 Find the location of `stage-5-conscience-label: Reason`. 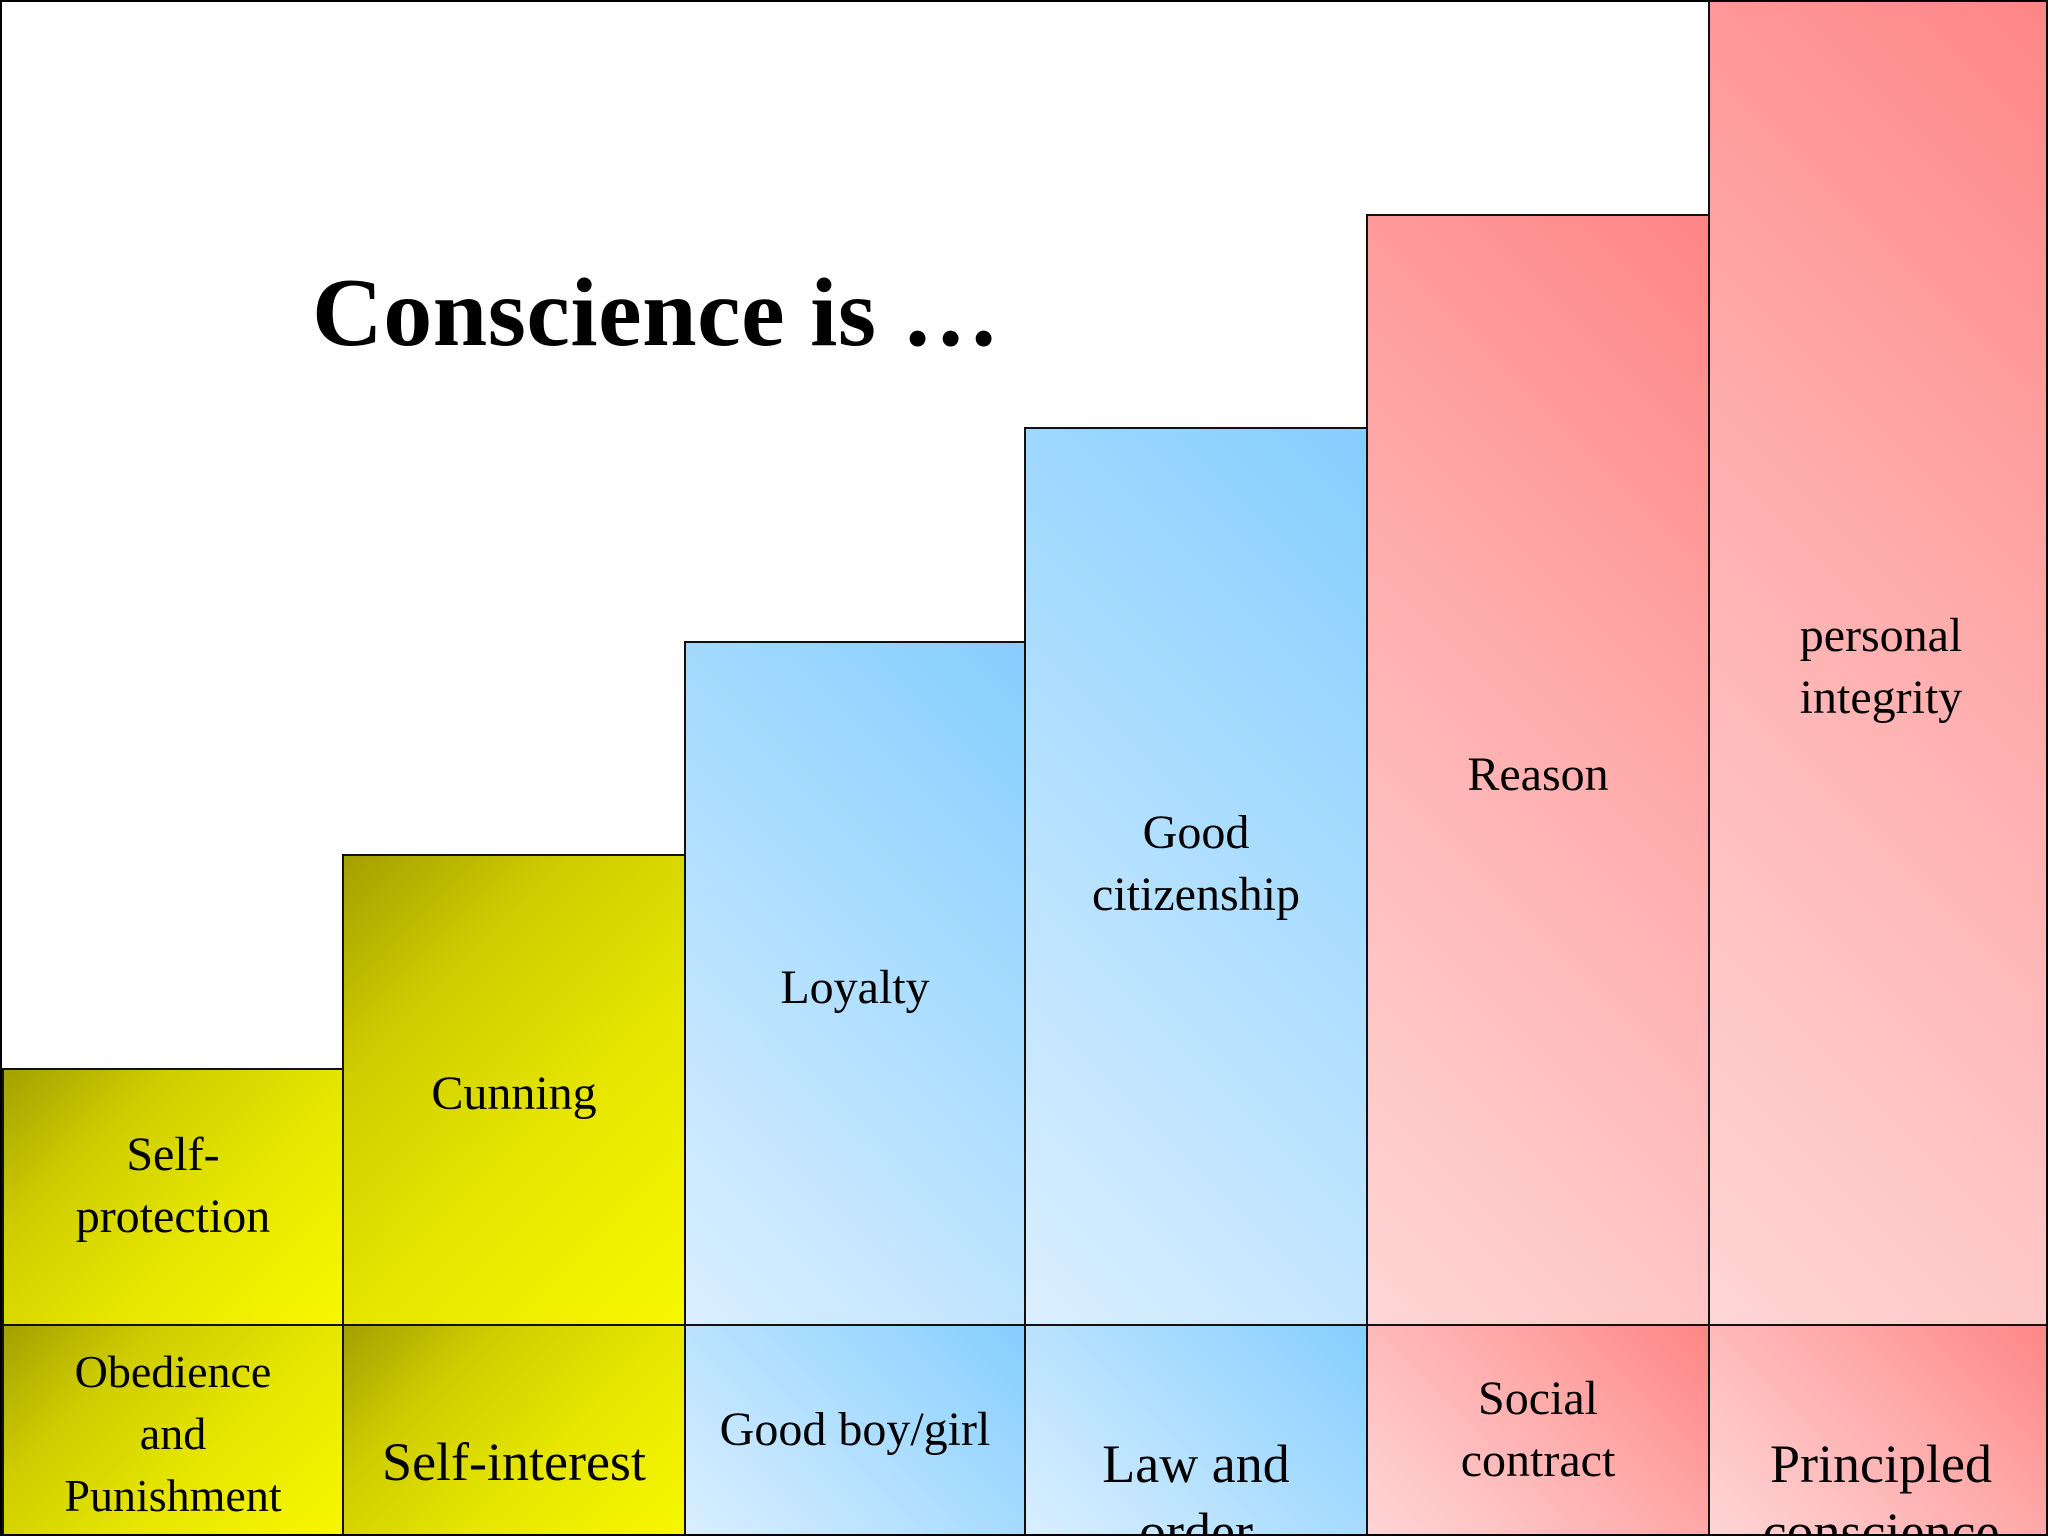

stage-5-conscience-label: Reason is located at coordinates (1538, 774).